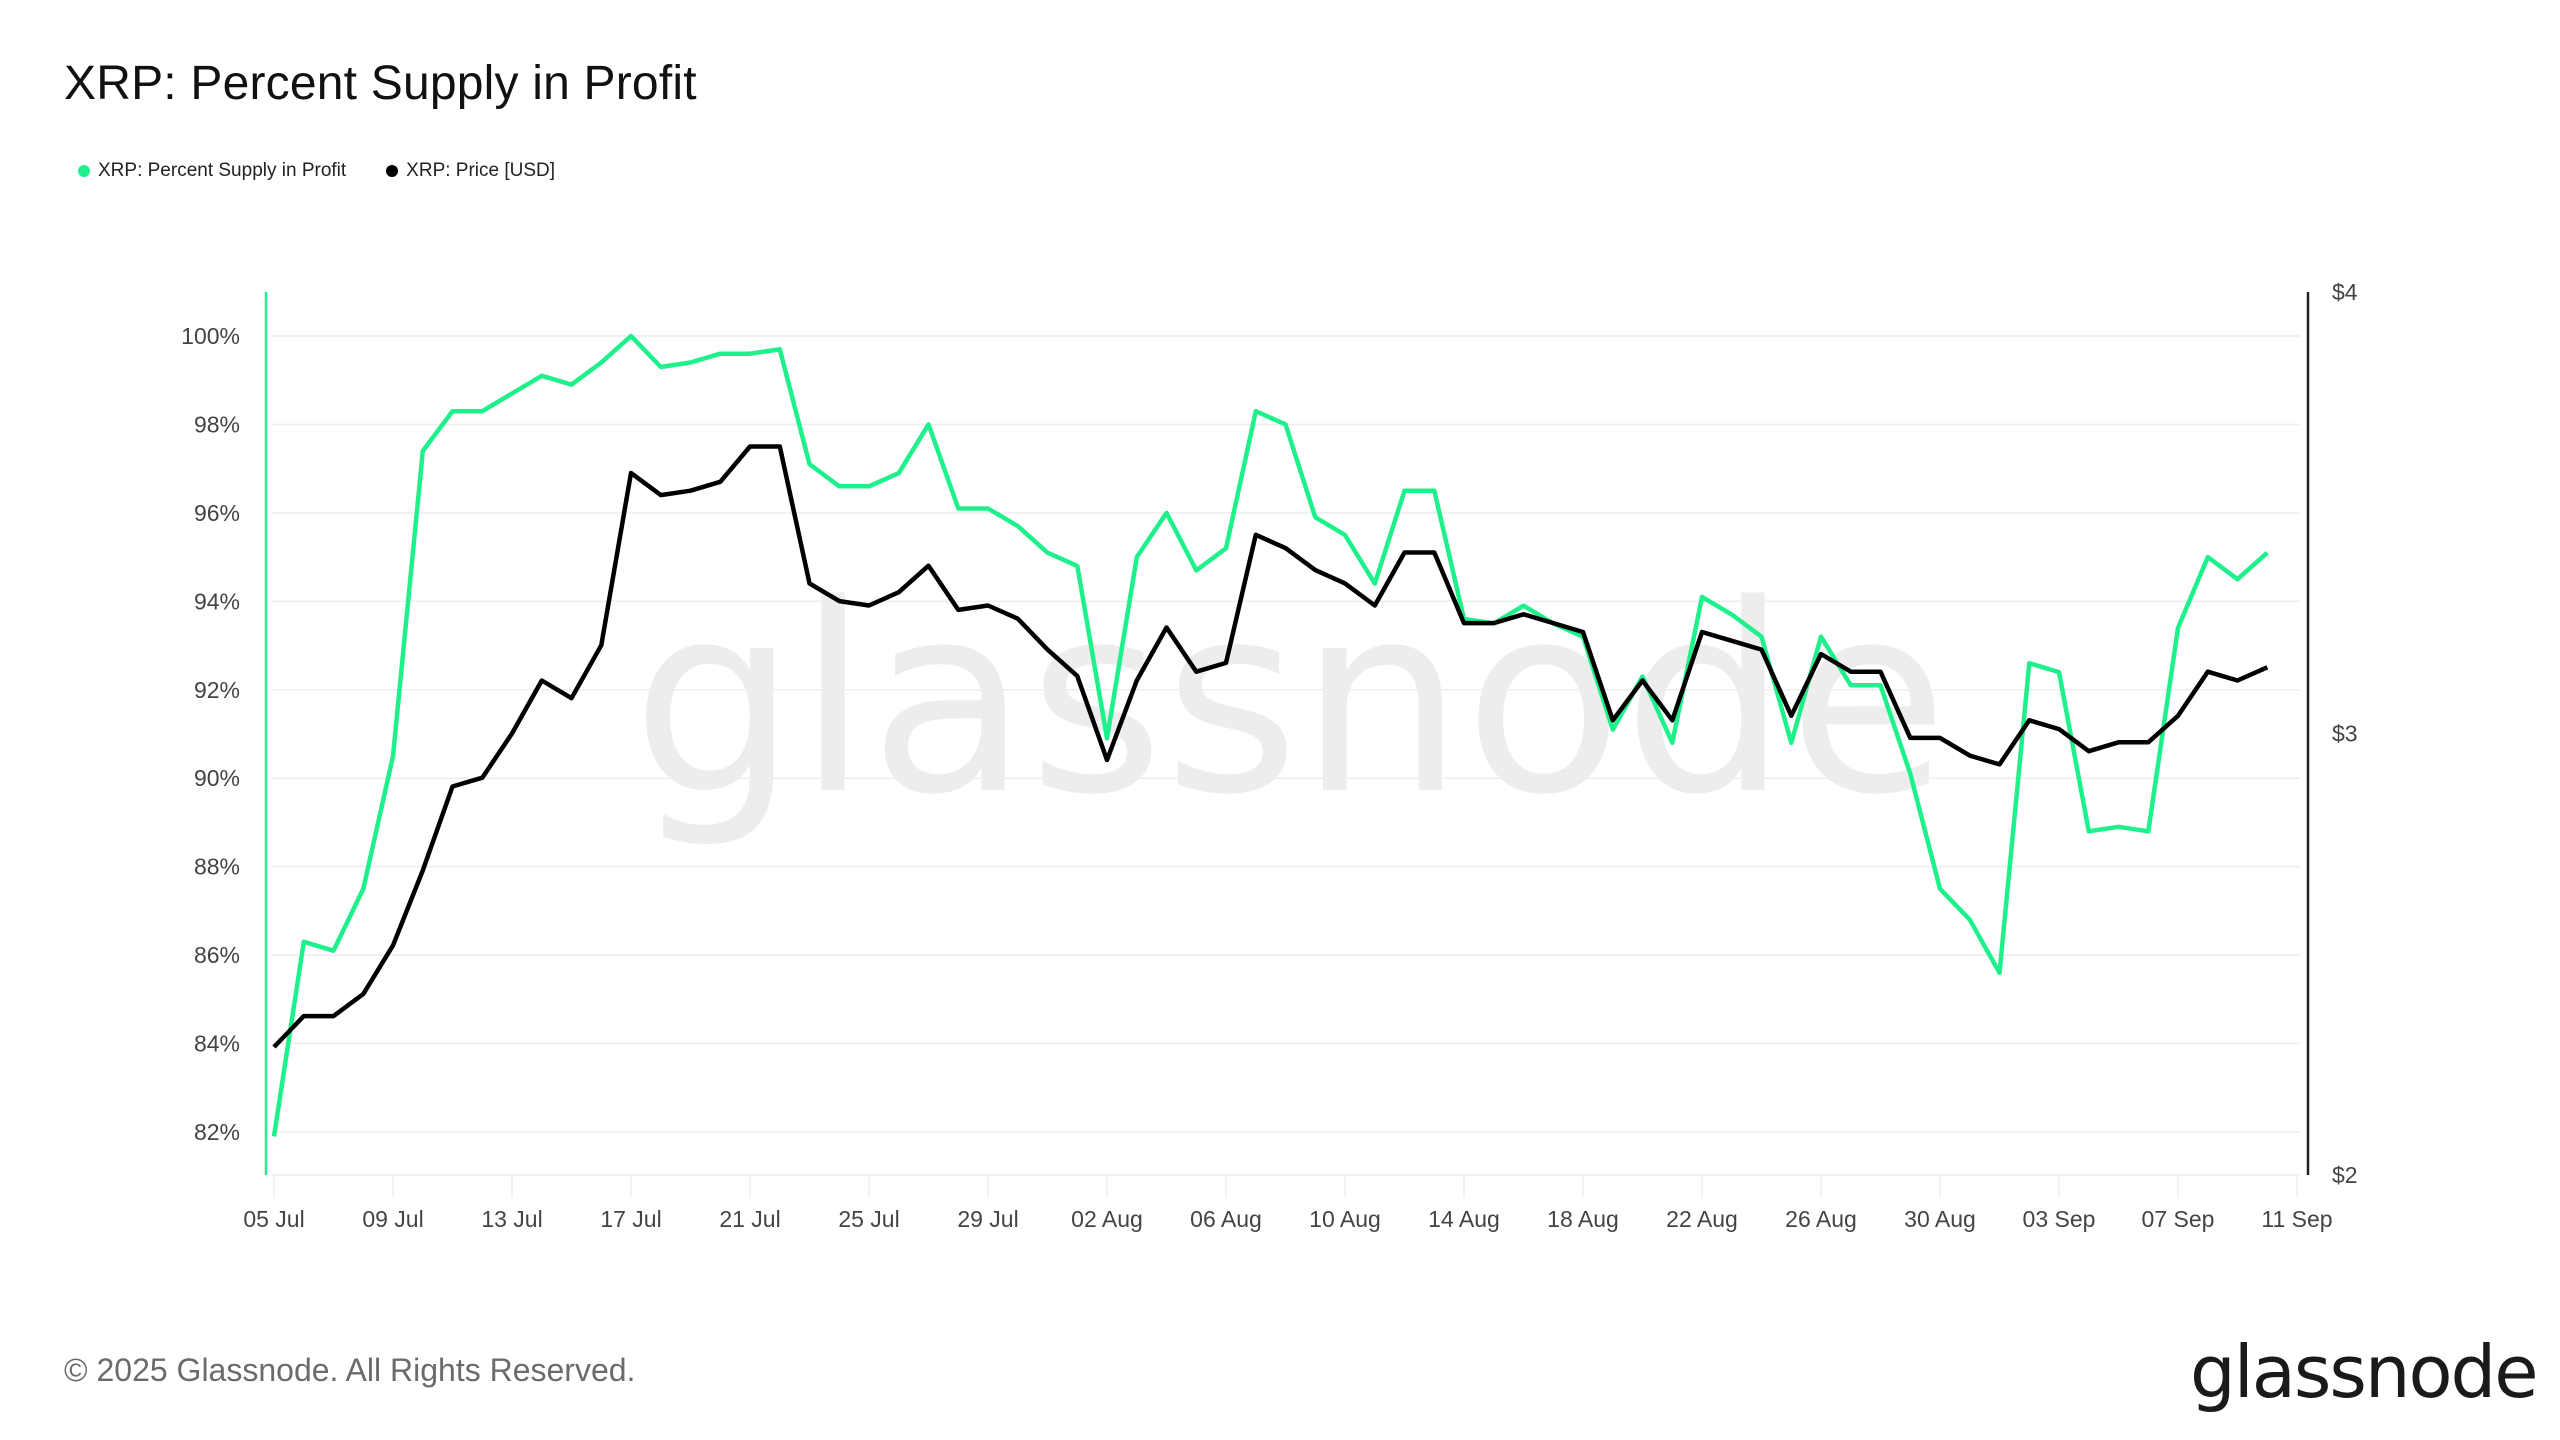  I want to click on y-tick-label: 98%, so click(217, 424).